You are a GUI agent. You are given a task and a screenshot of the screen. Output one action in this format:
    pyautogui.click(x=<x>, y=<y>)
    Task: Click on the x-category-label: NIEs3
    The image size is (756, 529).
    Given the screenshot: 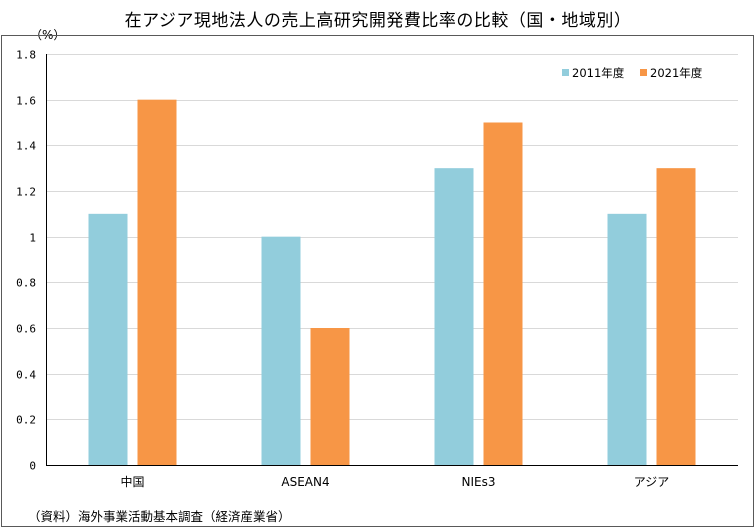 What is the action you would take?
    pyautogui.click(x=479, y=482)
    